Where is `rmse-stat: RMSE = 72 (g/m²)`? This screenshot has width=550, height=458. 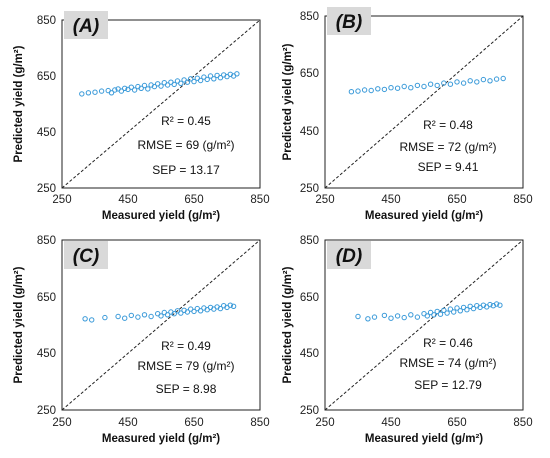
rmse-stat: RMSE = 72 (g/m²) is located at coordinates (447, 147).